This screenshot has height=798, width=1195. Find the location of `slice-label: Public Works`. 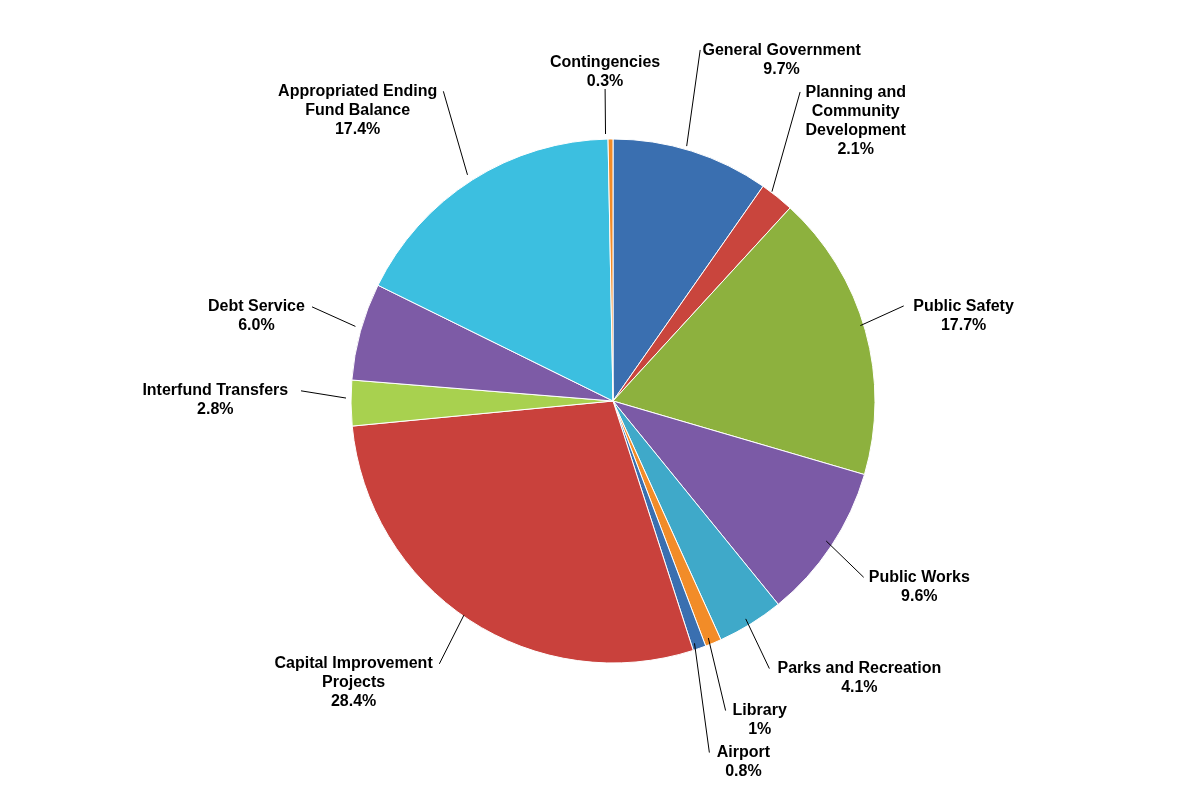

slice-label: Public Works is located at coordinates (919, 576).